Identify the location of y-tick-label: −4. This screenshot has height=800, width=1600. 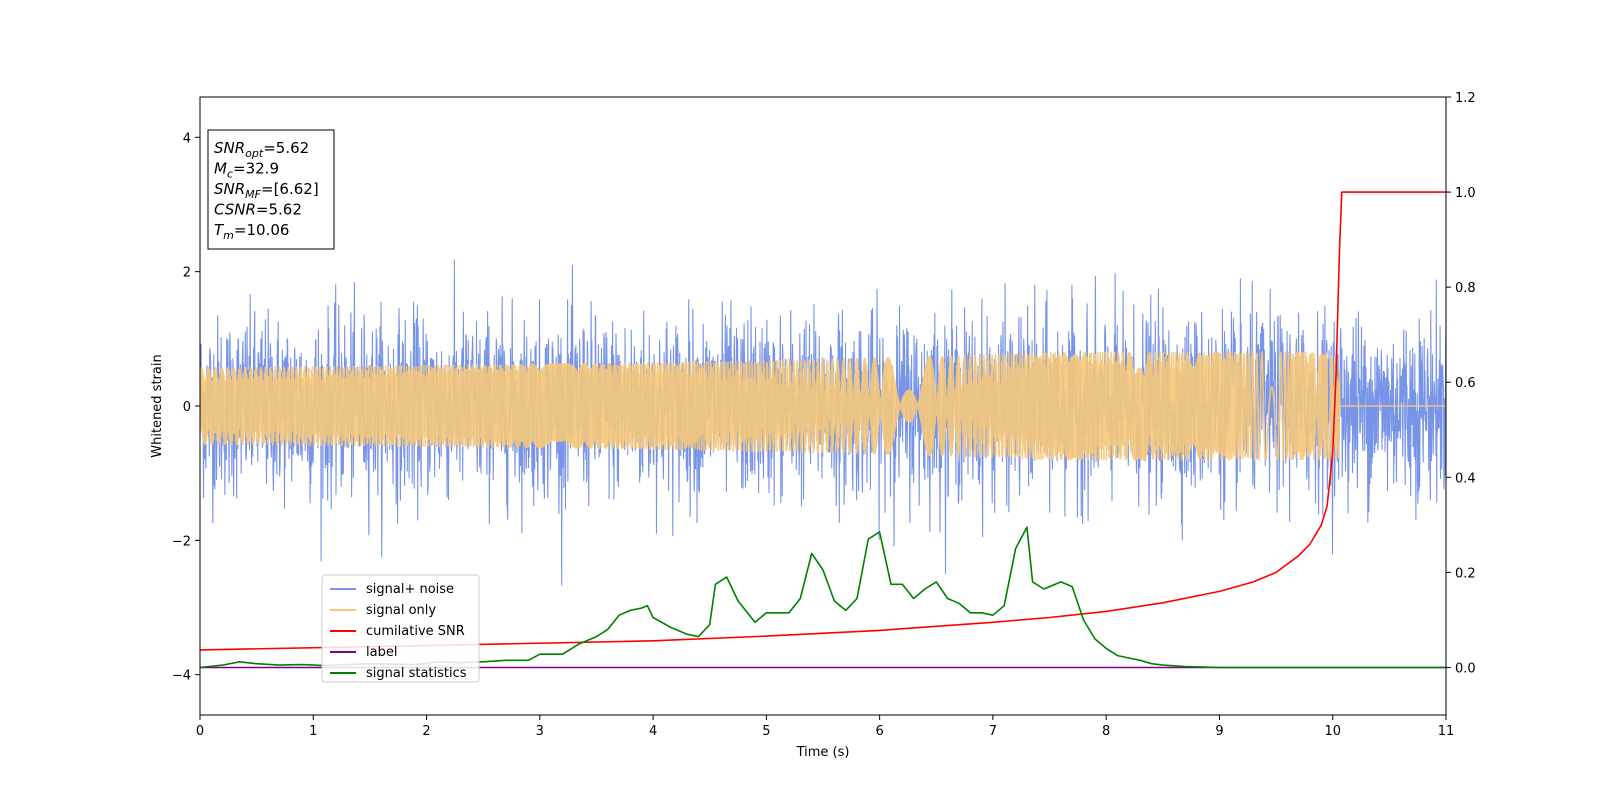
(181, 676).